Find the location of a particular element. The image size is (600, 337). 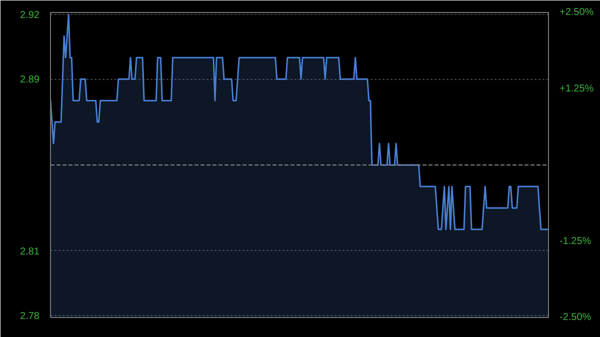

y-tick-label: 2.78 is located at coordinates (30, 316).